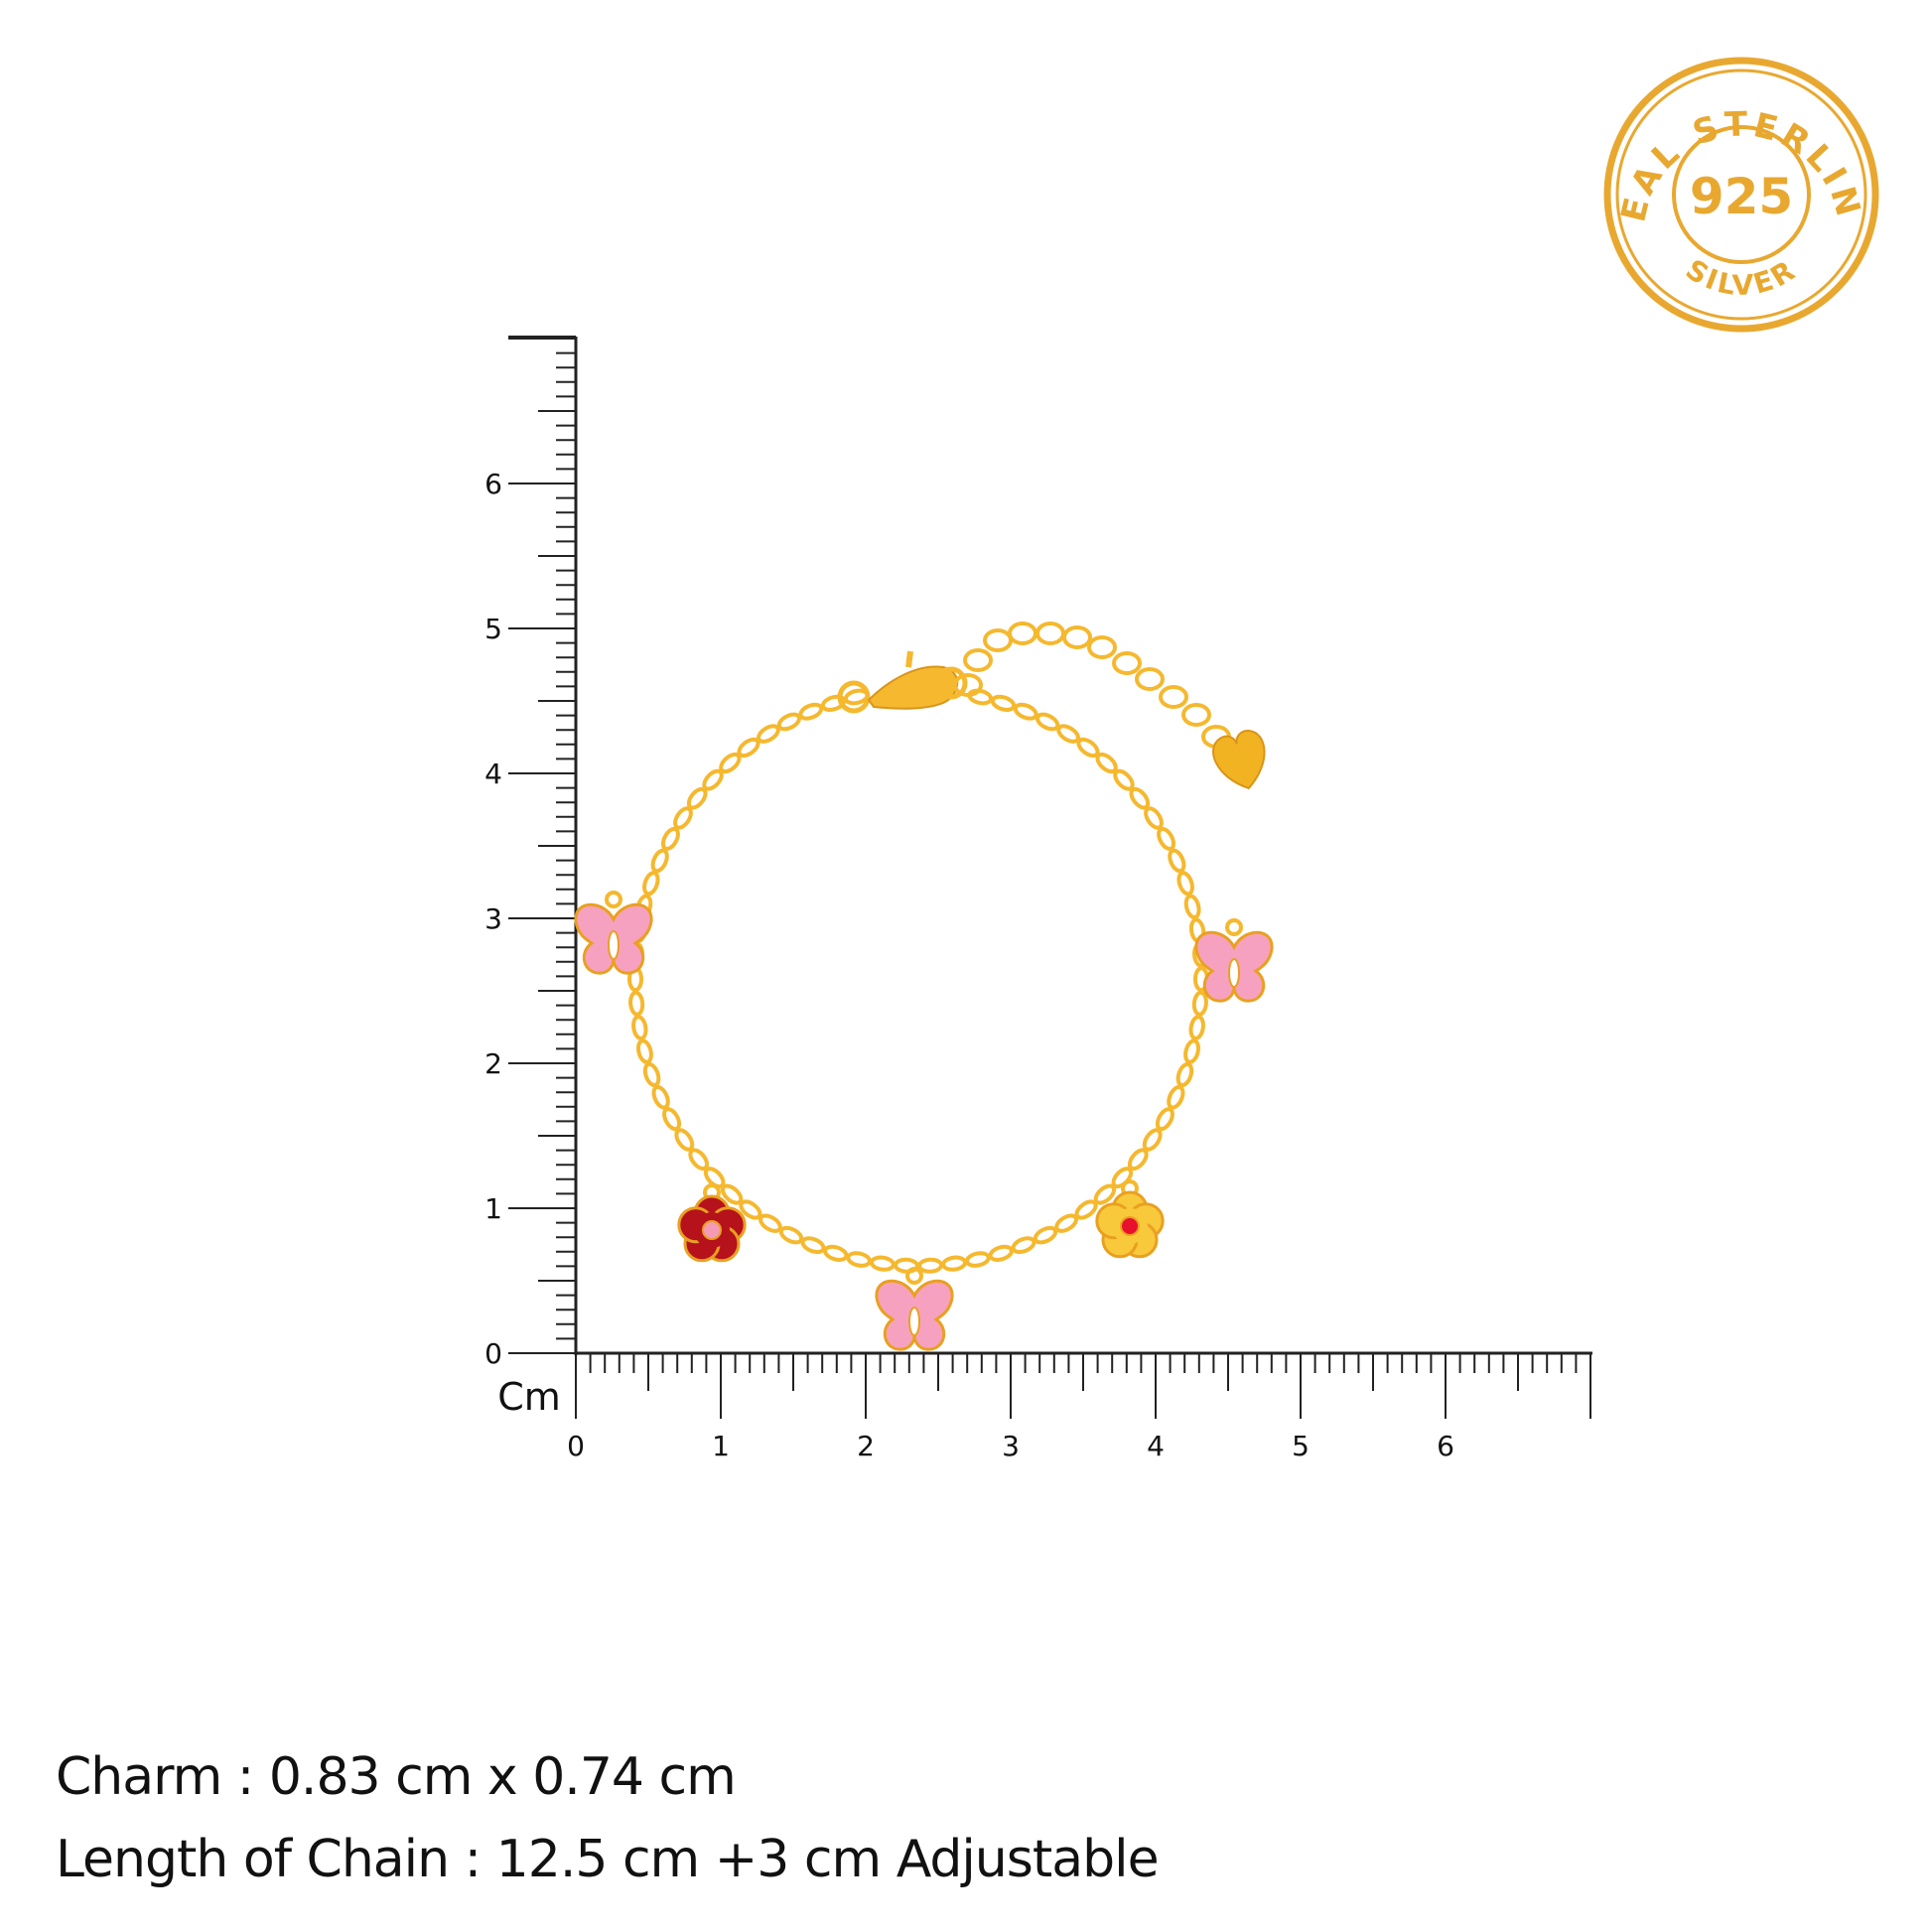  I want to click on x-tick-label: 1, so click(721, 1446).